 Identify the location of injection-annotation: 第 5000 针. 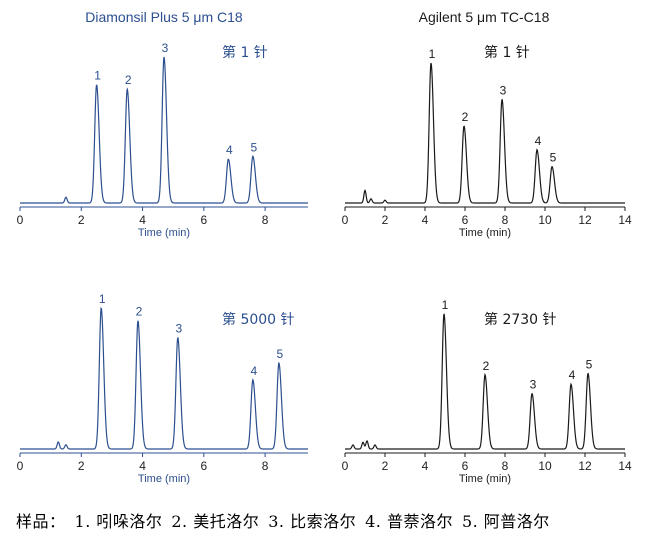
(258, 319).